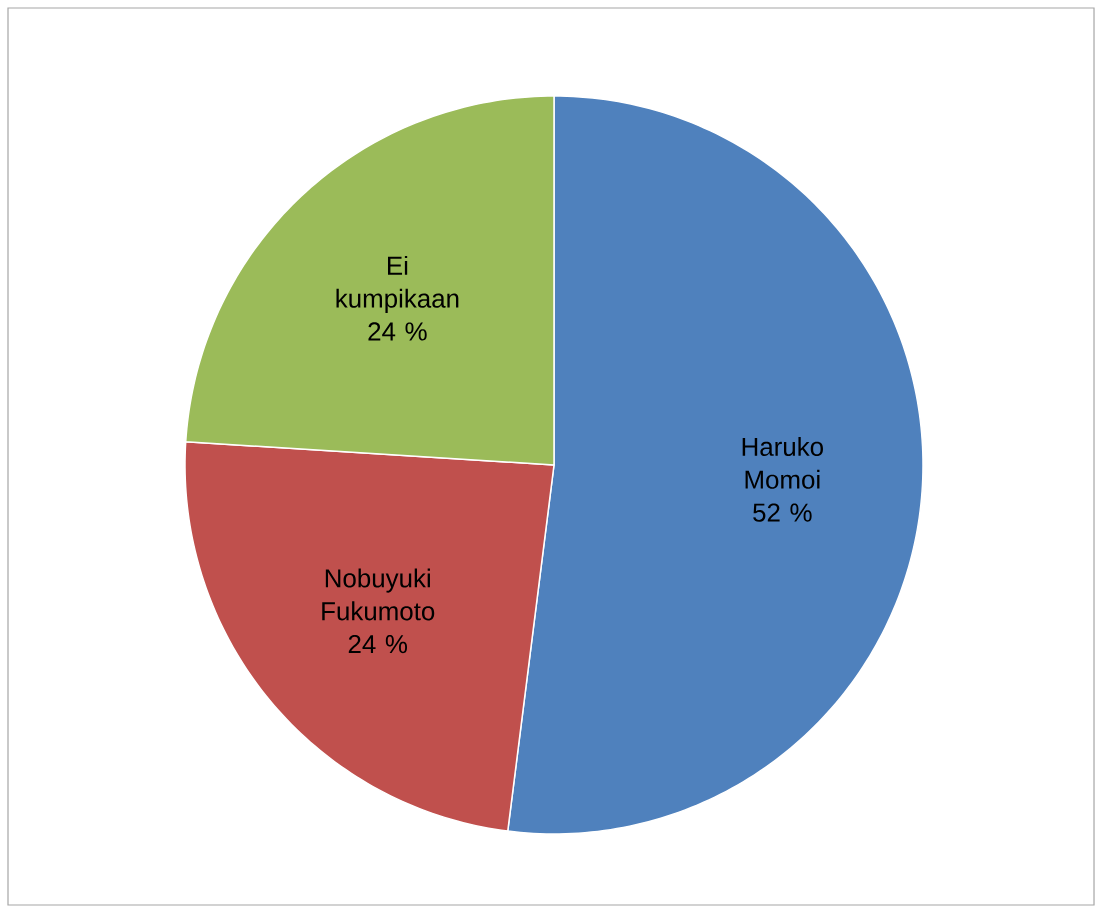 Image resolution: width=1102 pixels, height=913 pixels. What do you see at coordinates (782, 512) in the screenshot?
I see `data-label: 52 %` at bounding box center [782, 512].